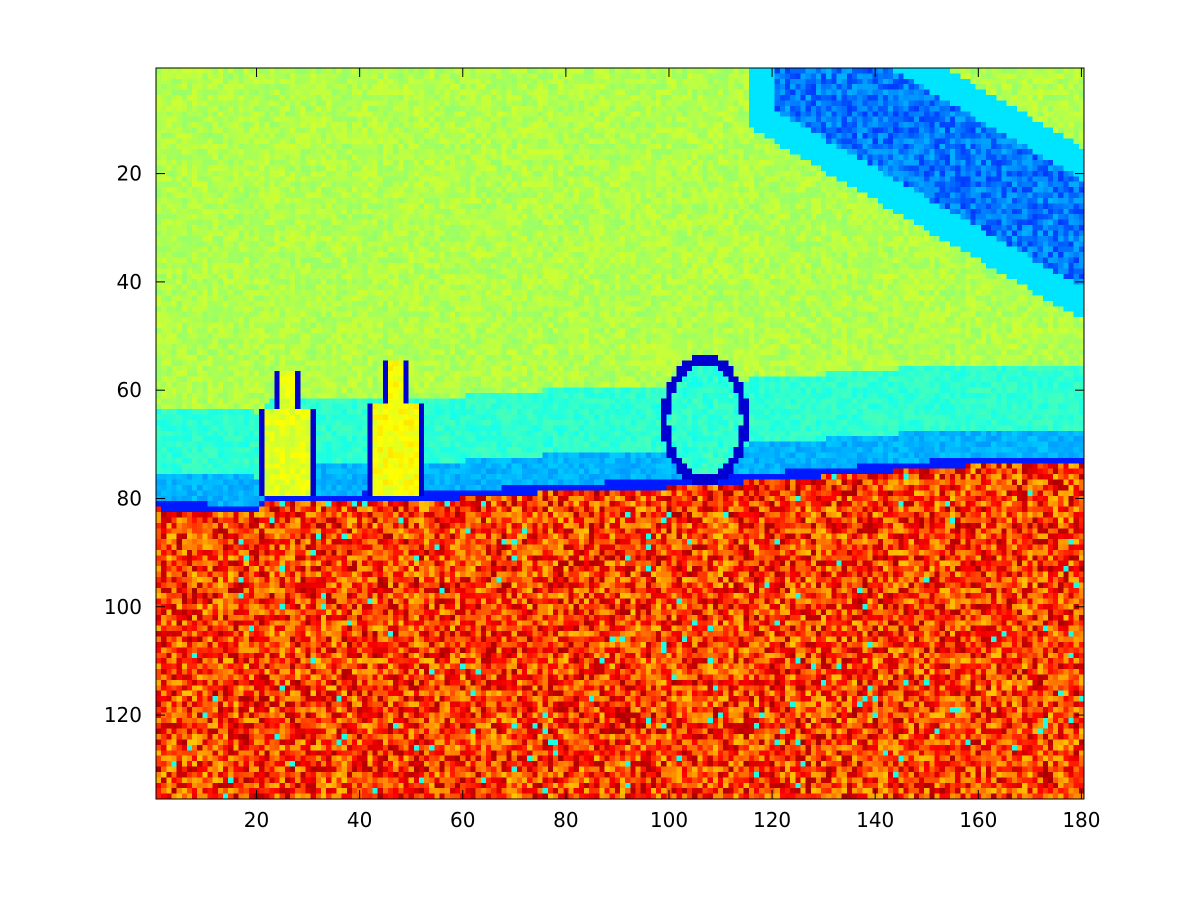 The height and width of the screenshot is (900, 1200). I want to click on x-tick-label: 160, so click(978, 820).